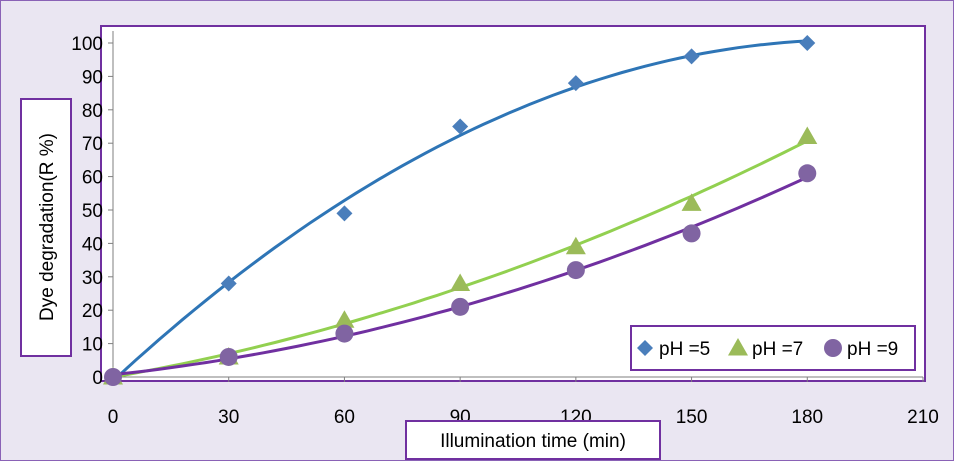  I want to click on legend-label-series-1: pH =5, so click(684, 349).